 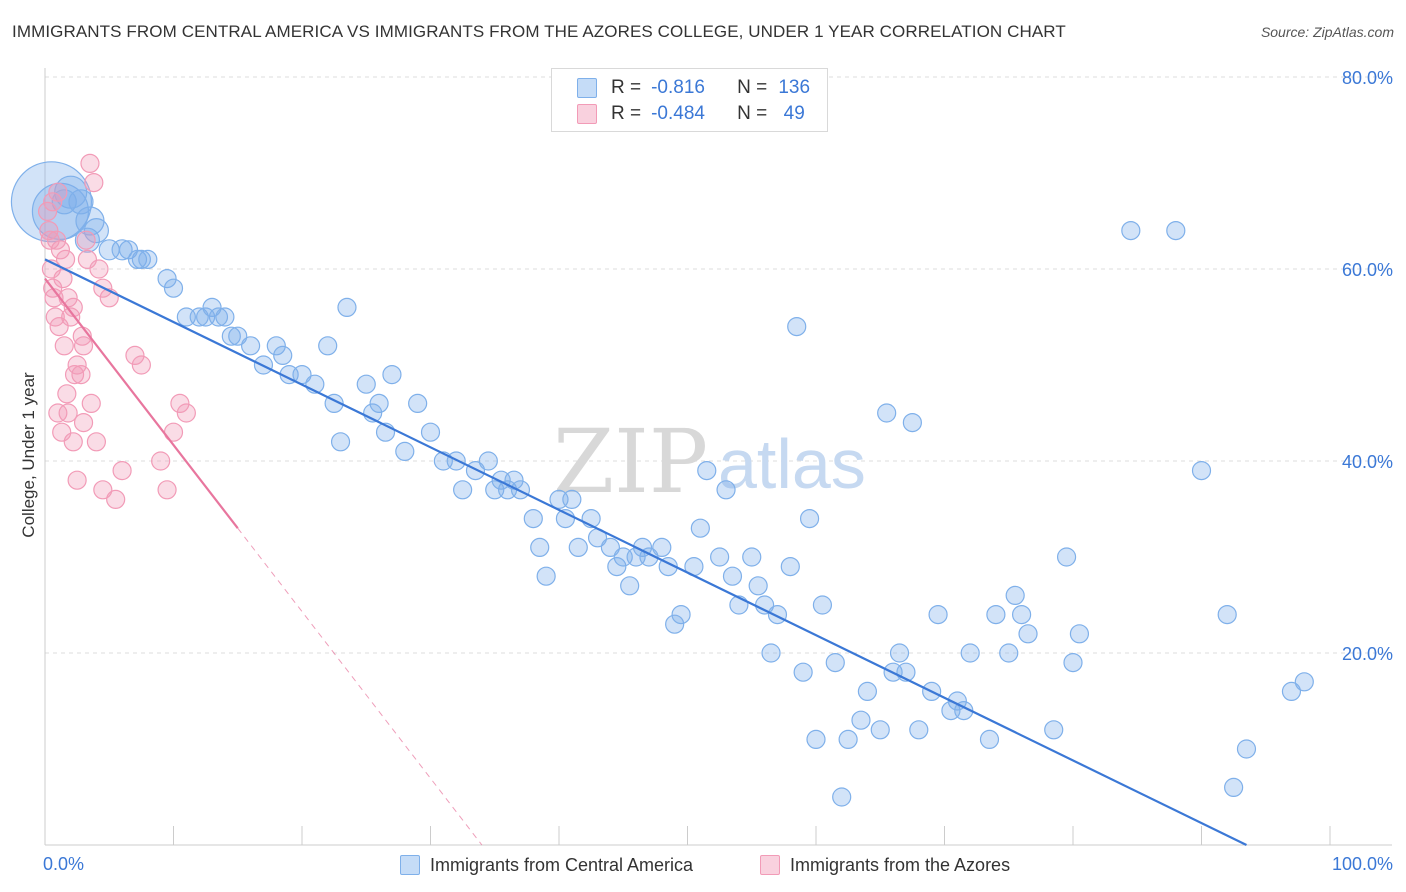 I want to click on y-tick-label: 20.0%, so click(x=1367, y=654).